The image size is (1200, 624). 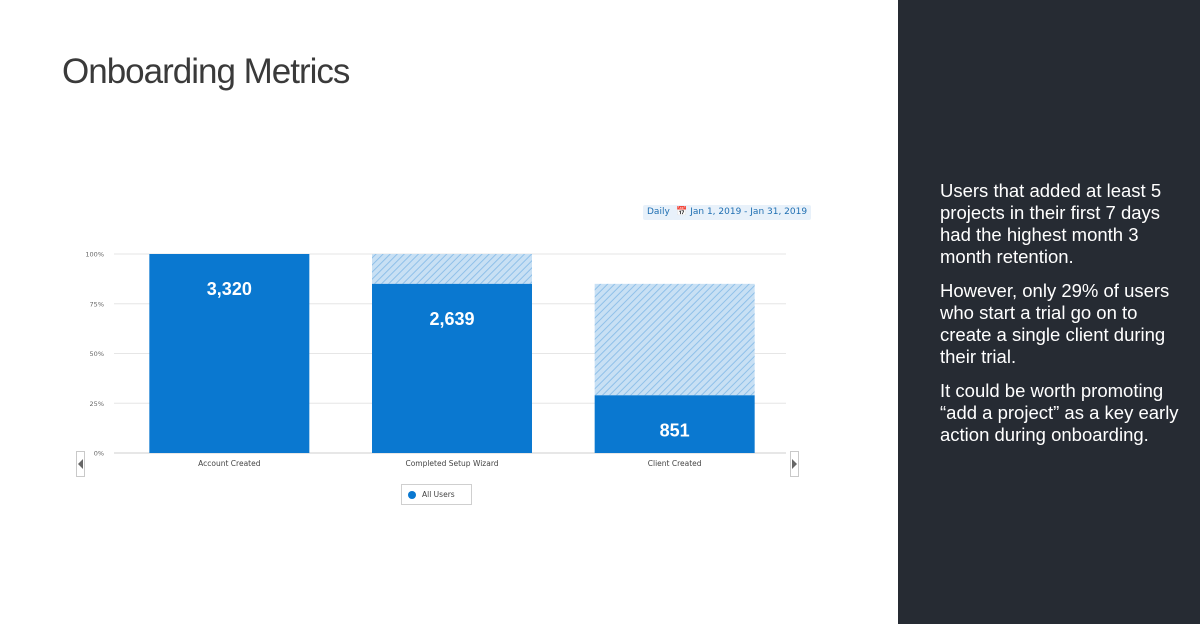 I want to click on chart-legend: All Users, so click(x=436, y=494).